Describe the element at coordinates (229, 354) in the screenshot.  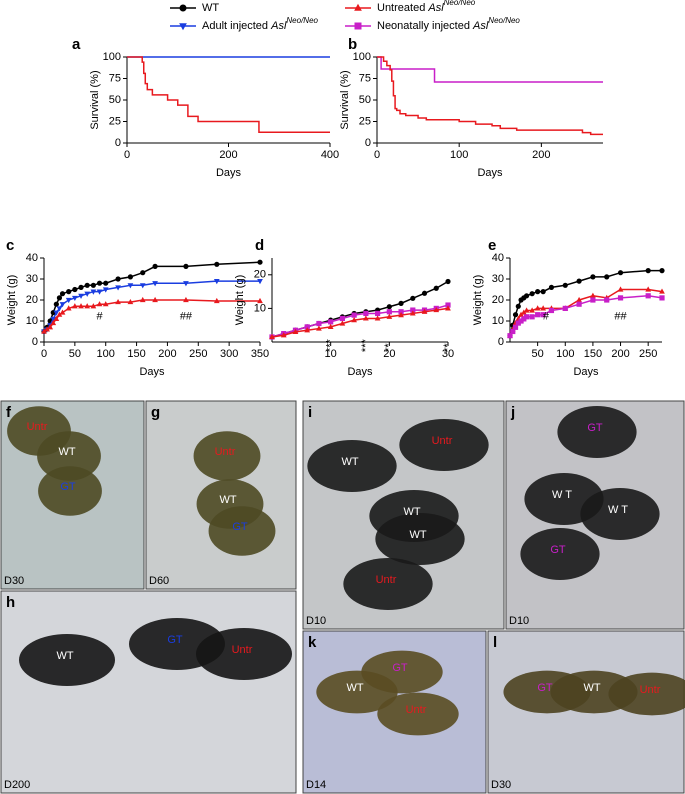
I see `x-tick-label: 300` at that location.